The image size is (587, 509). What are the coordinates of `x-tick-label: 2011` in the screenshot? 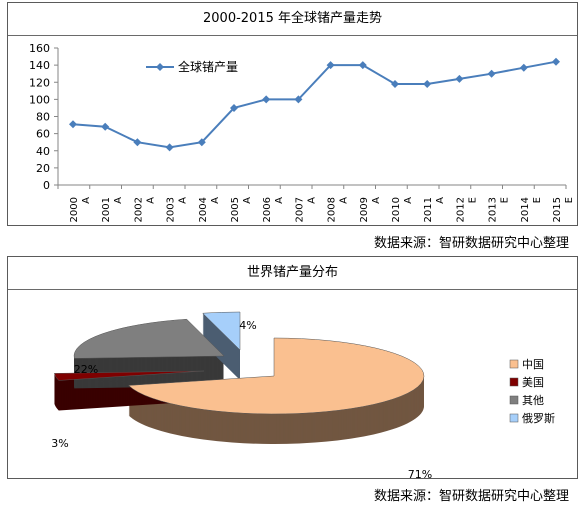 It's located at (428, 209).